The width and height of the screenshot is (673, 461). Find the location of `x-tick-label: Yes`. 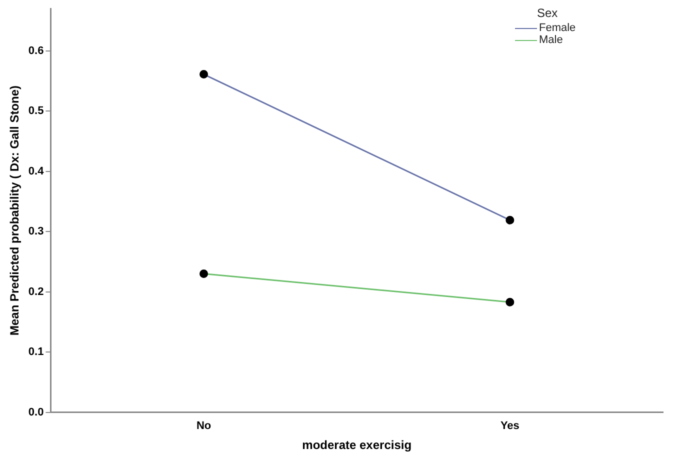

x-tick-label: Yes is located at coordinates (510, 426).